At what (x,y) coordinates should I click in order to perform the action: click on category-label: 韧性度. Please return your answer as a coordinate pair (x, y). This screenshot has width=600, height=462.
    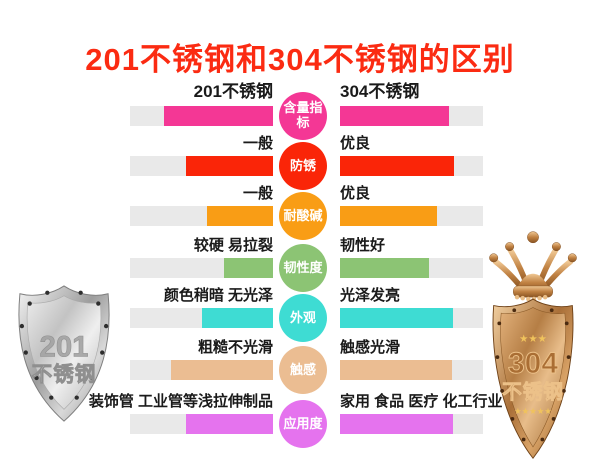
    Looking at the image, I should click on (303, 267).